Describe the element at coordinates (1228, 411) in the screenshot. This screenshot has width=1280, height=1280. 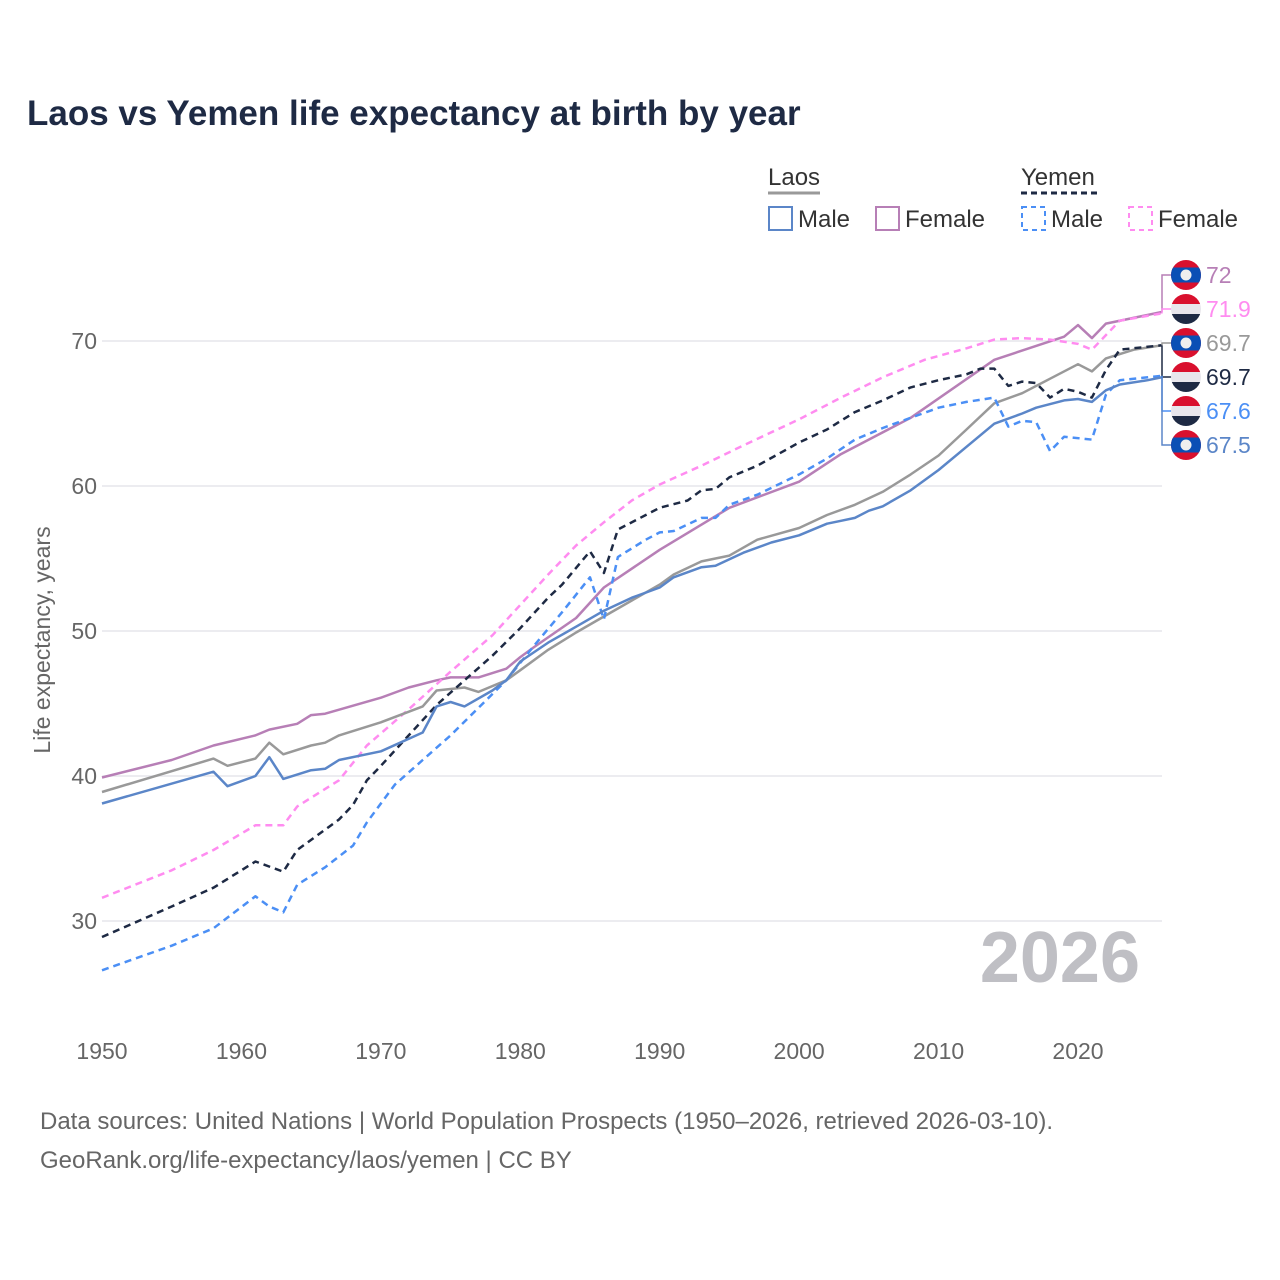
I see `end-value-label: 67.6` at that location.